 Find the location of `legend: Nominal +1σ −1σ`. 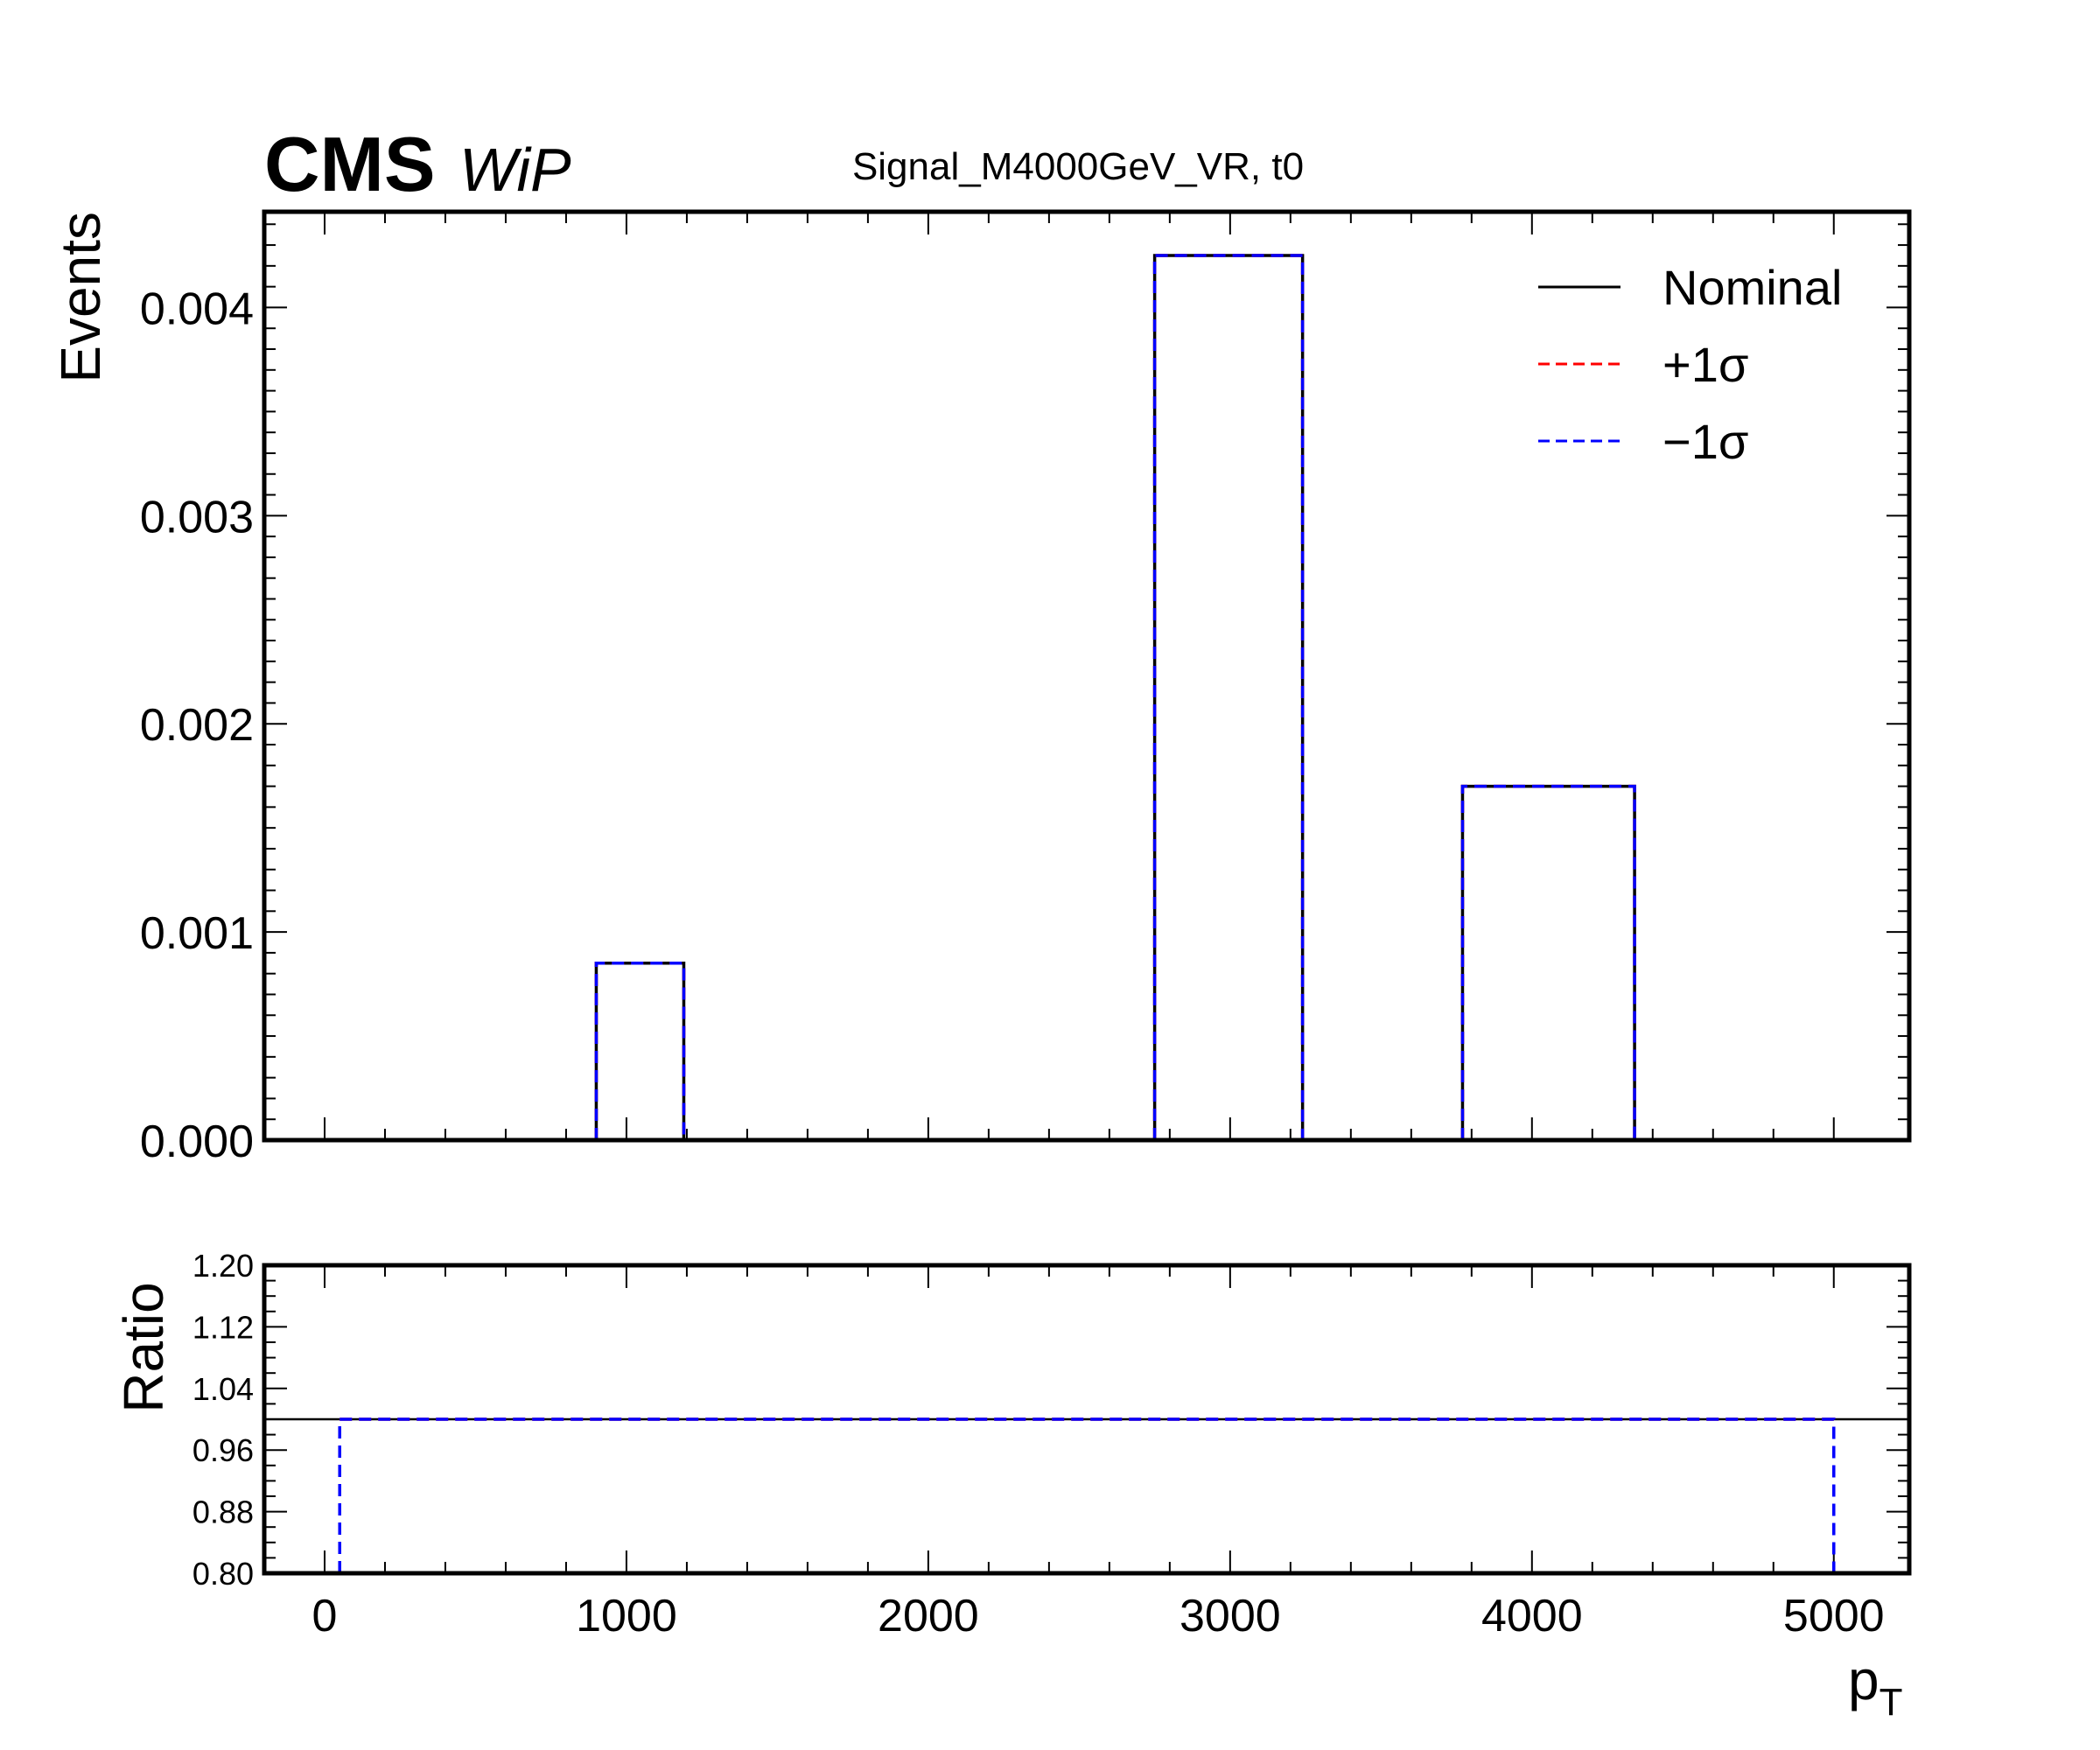

legend: Nominal +1σ −1σ is located at coordinates (1690, 364).